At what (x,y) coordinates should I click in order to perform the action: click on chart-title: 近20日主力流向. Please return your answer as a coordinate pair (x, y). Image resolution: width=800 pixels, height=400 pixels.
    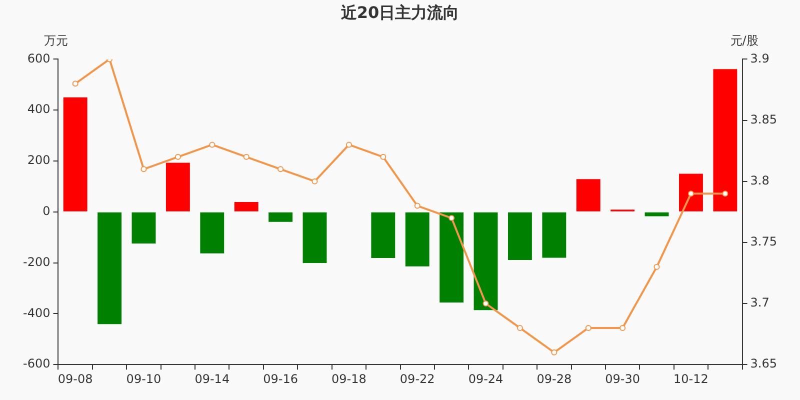
    Looking at the image, I should click on (400, 12).